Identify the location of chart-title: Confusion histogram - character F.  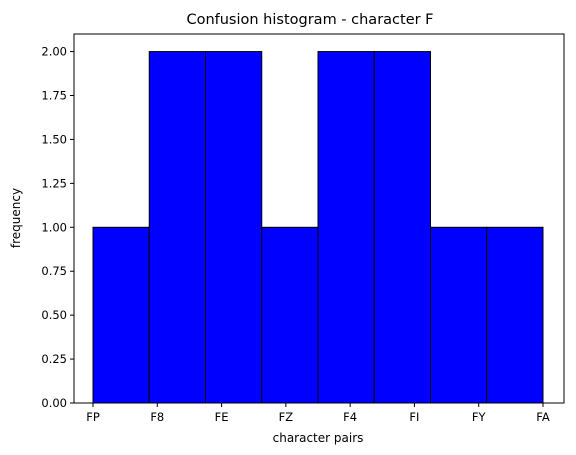
(309, 20).